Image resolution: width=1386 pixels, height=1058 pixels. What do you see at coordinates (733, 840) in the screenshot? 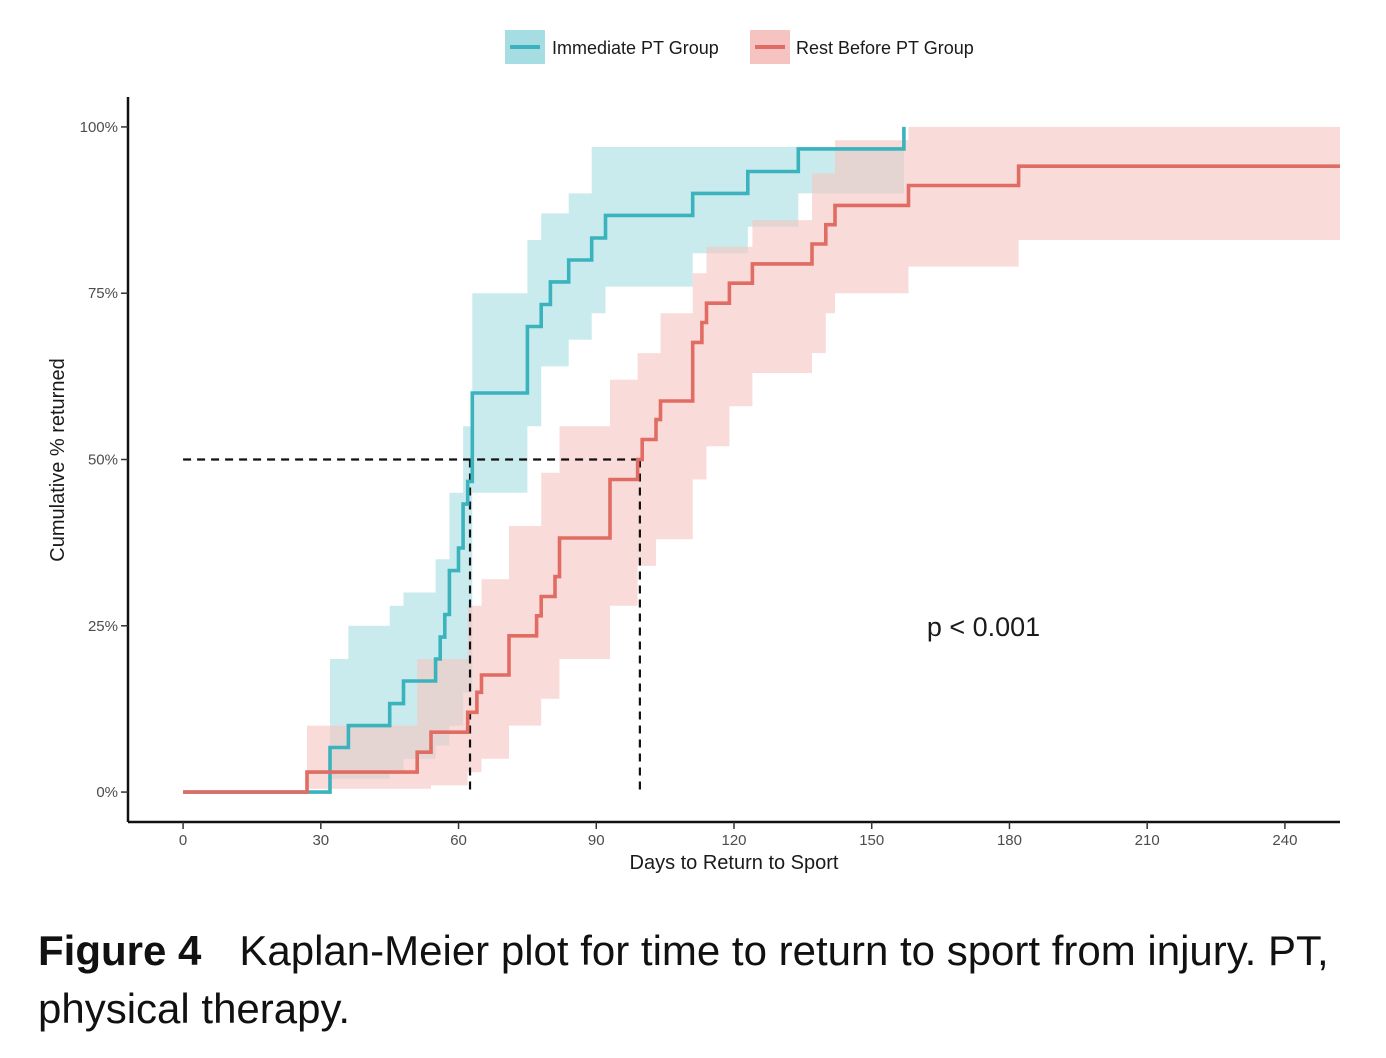
I see `x-tick-label: 120` at bounding box center [733, 840].